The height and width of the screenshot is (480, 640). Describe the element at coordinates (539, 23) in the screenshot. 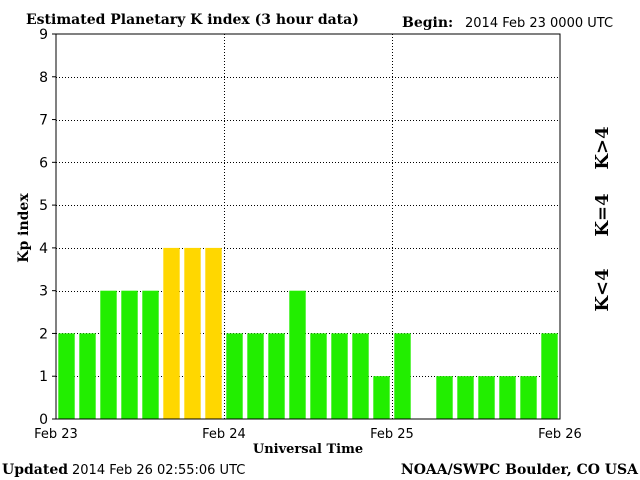

I see `begin-value: 2014 Feb 23 0000 UTC` at that location.